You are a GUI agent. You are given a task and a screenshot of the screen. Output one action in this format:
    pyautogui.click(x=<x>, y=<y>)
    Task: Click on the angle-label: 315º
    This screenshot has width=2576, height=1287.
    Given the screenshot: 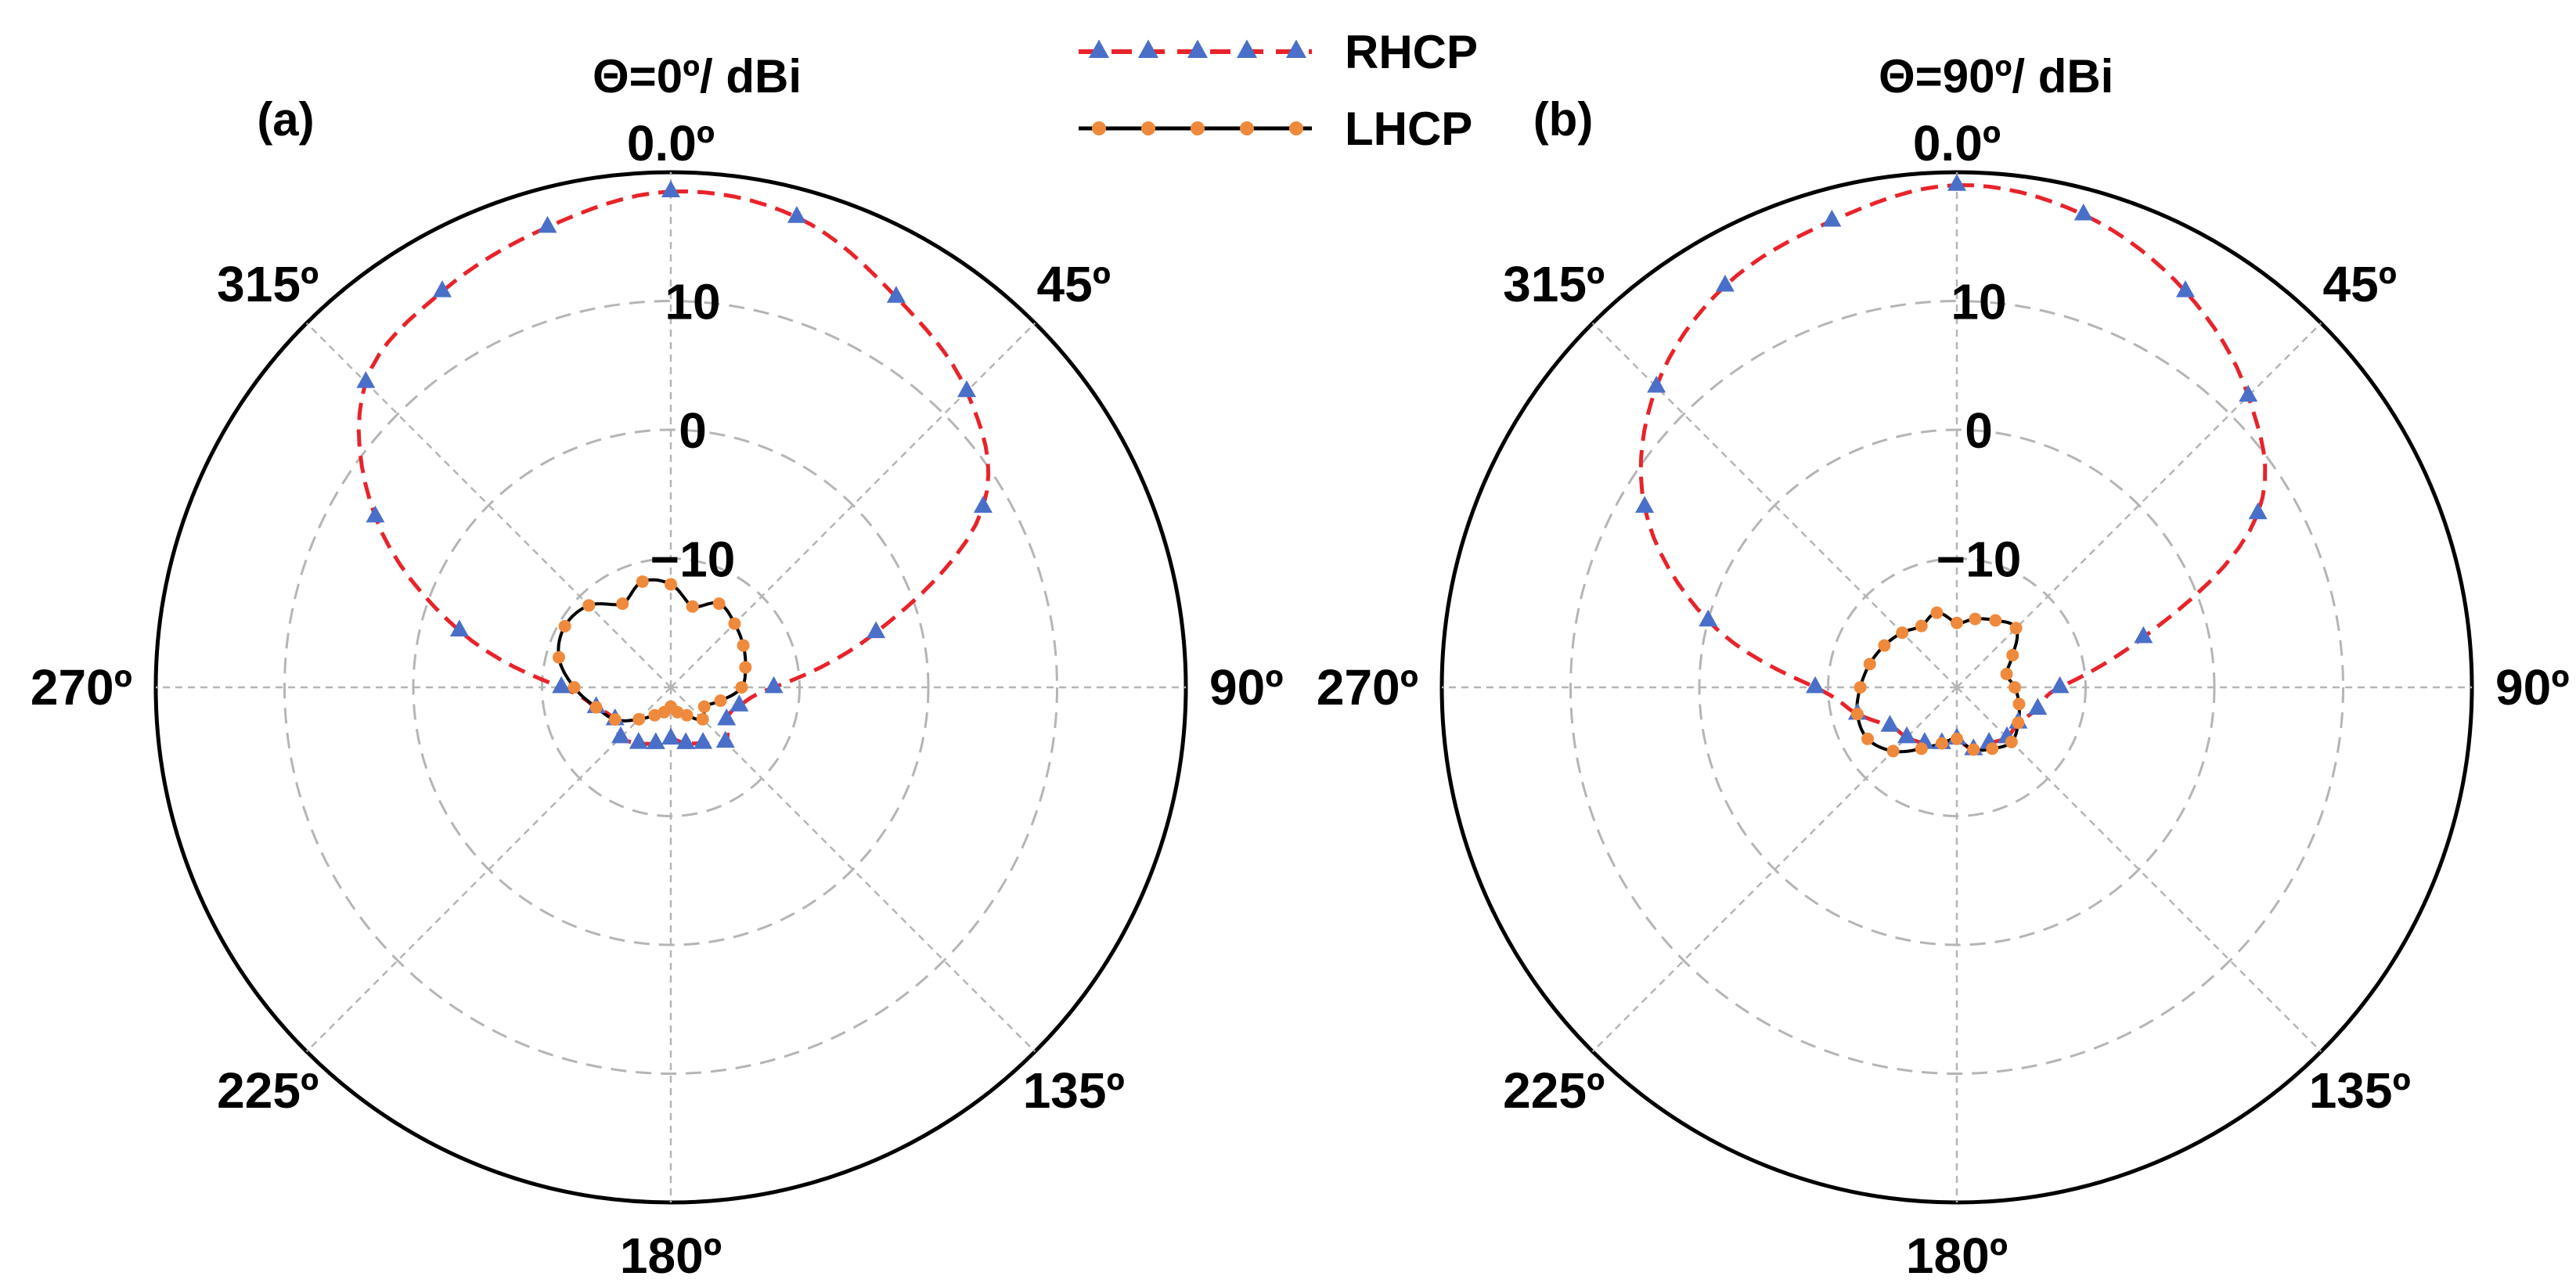 What is the action you would take?
    pyautogui.click(x=268, y=284)
    